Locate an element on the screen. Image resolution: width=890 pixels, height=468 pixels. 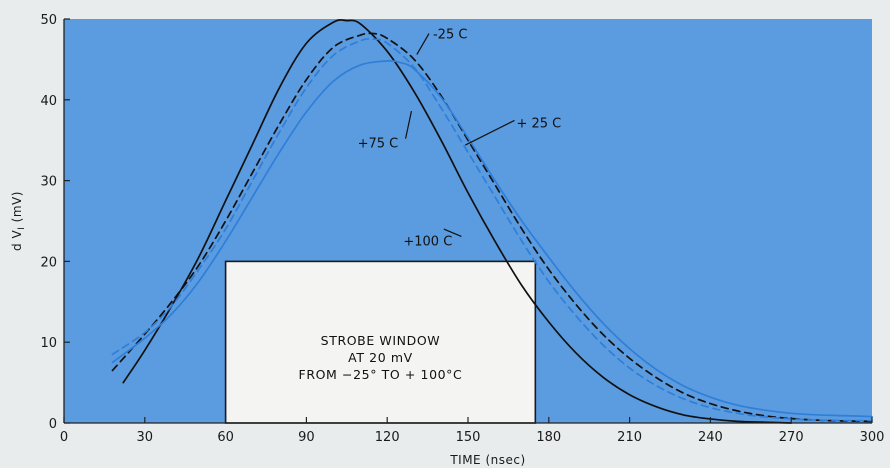
y-axis-title-units: (mV) is located at coordinates (17, 209).